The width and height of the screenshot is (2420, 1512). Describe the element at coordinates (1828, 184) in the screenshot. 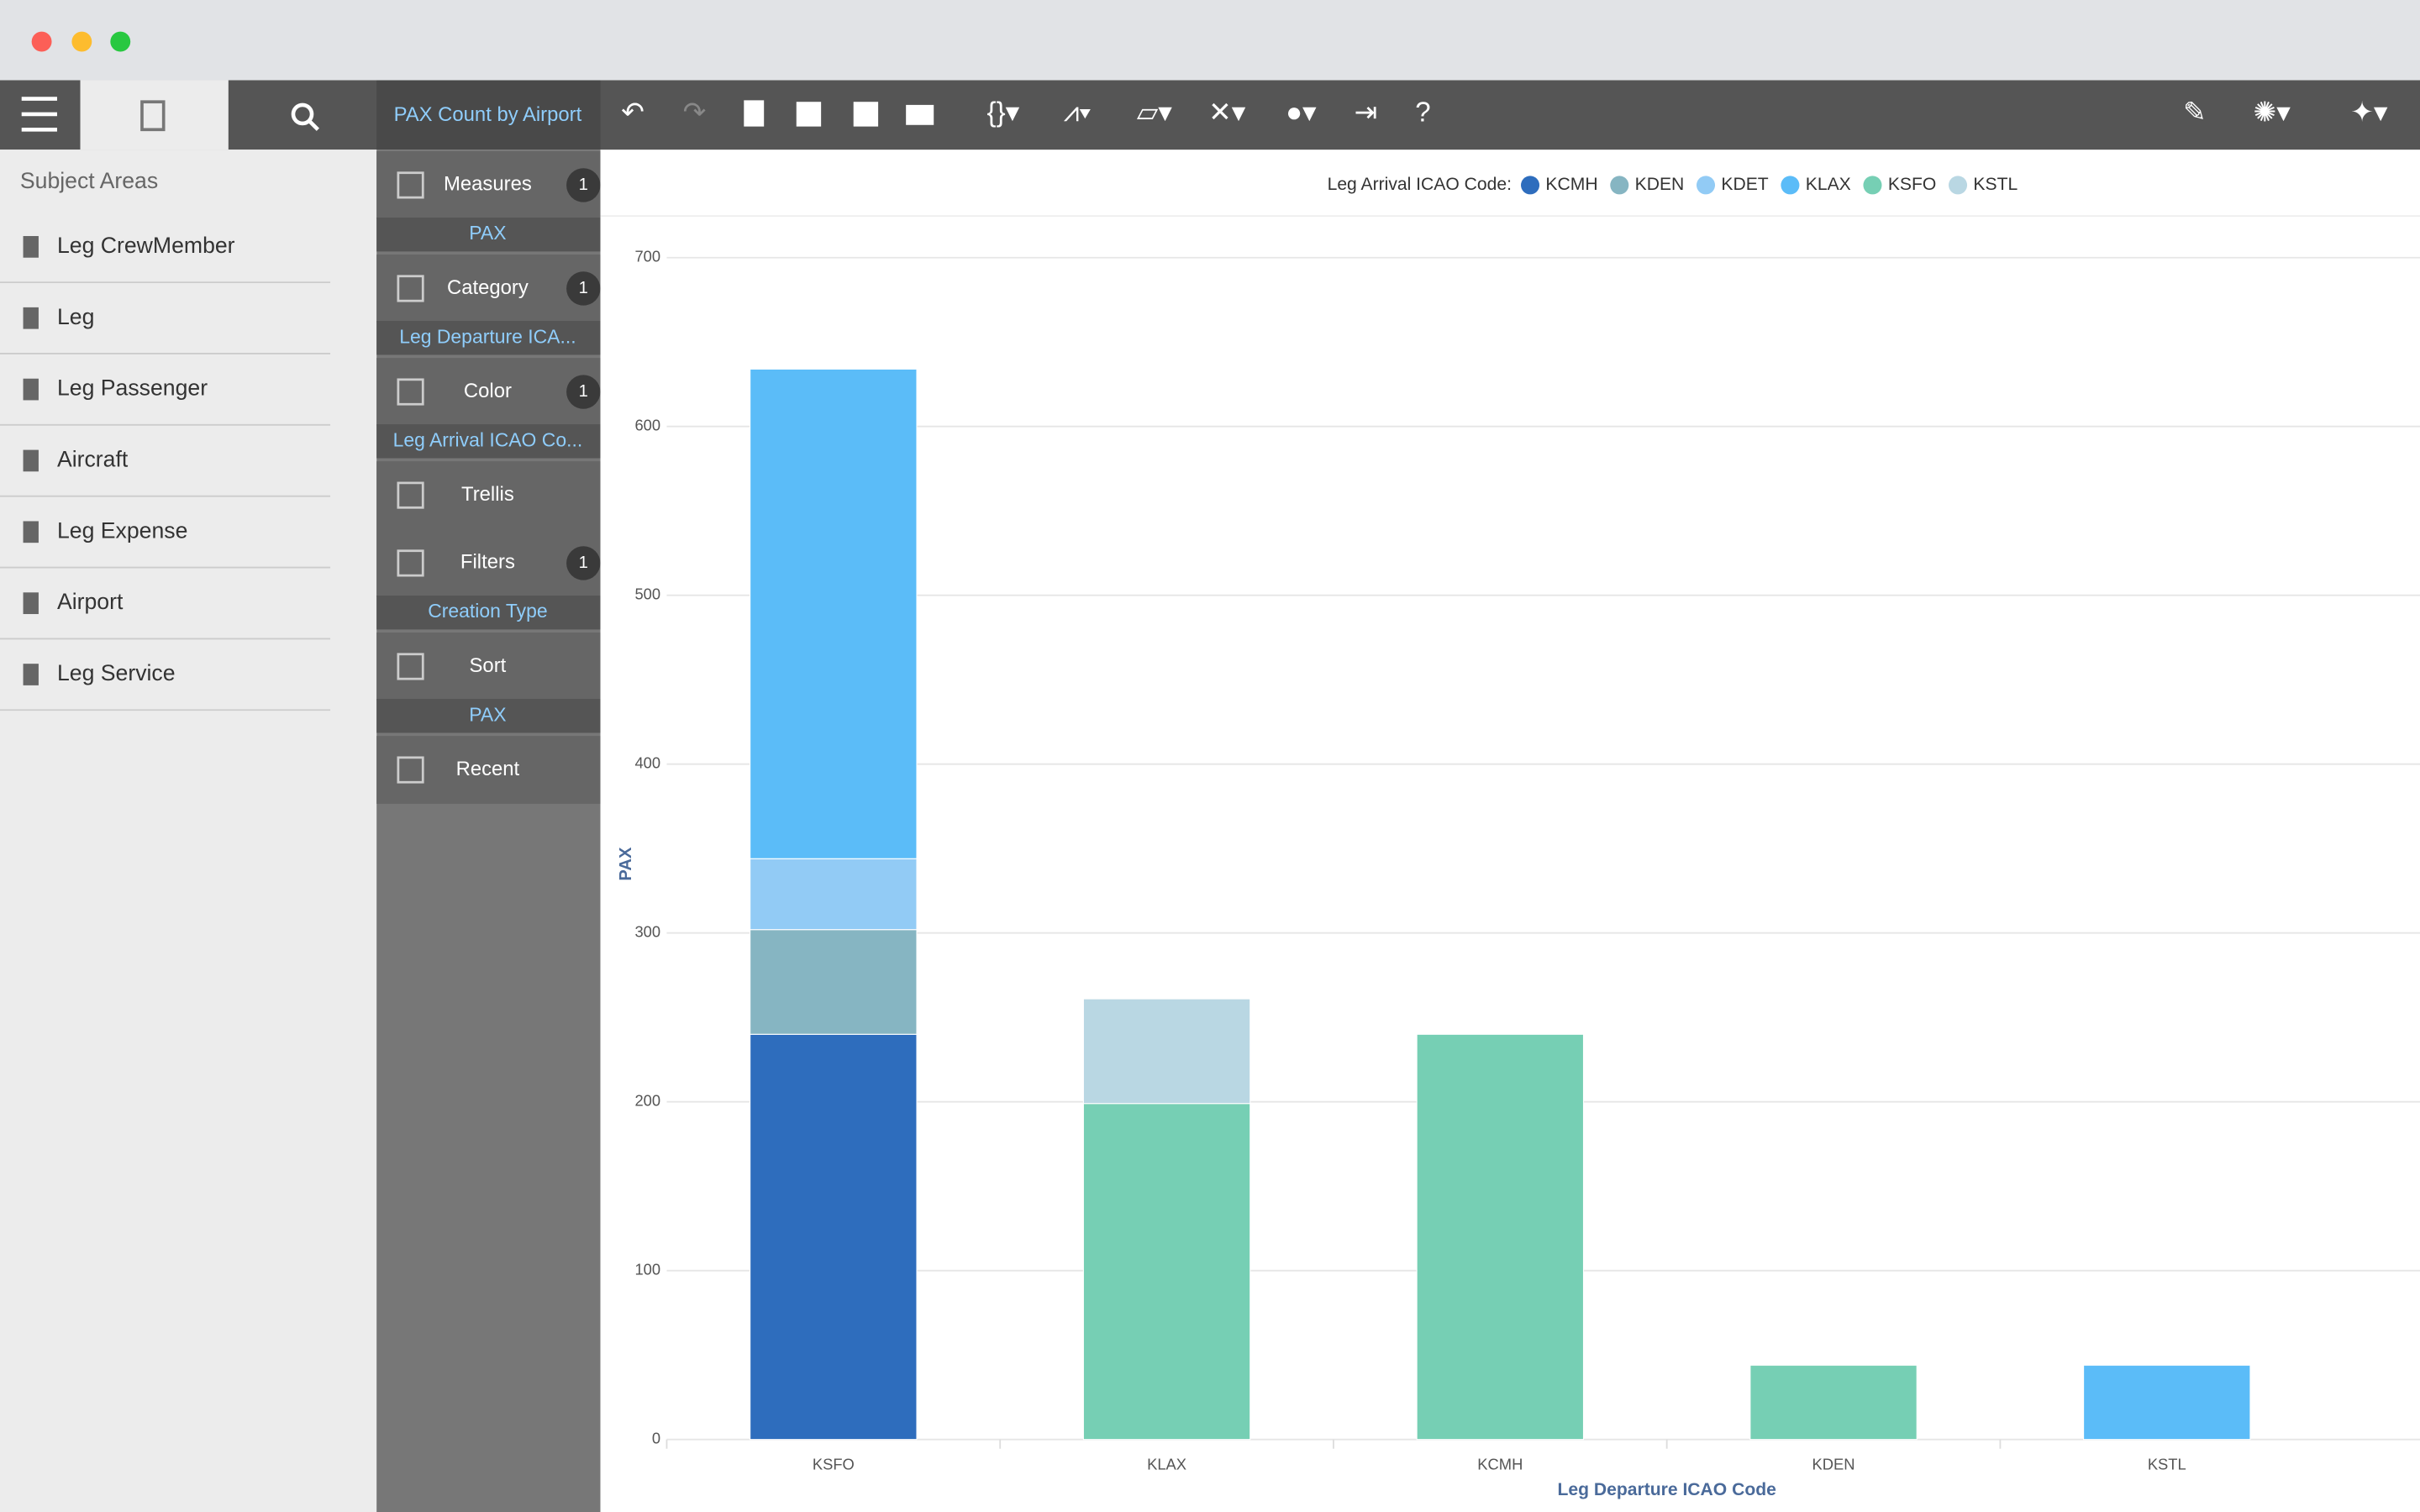

I see `legend-label: KLAX` at that location.